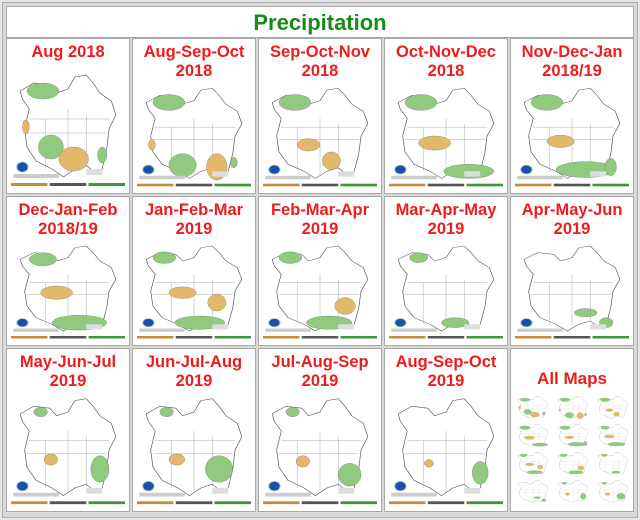 This screenshot has height=520, width=640. I want to click on map-period-label: Jun-Jul-Aug 2019, so click(194, 371).